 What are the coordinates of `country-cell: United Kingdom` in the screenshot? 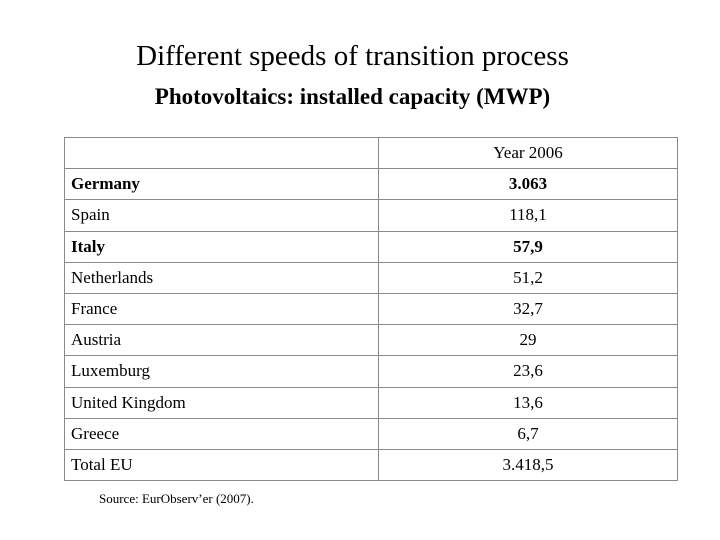 It's located at (221, 402).